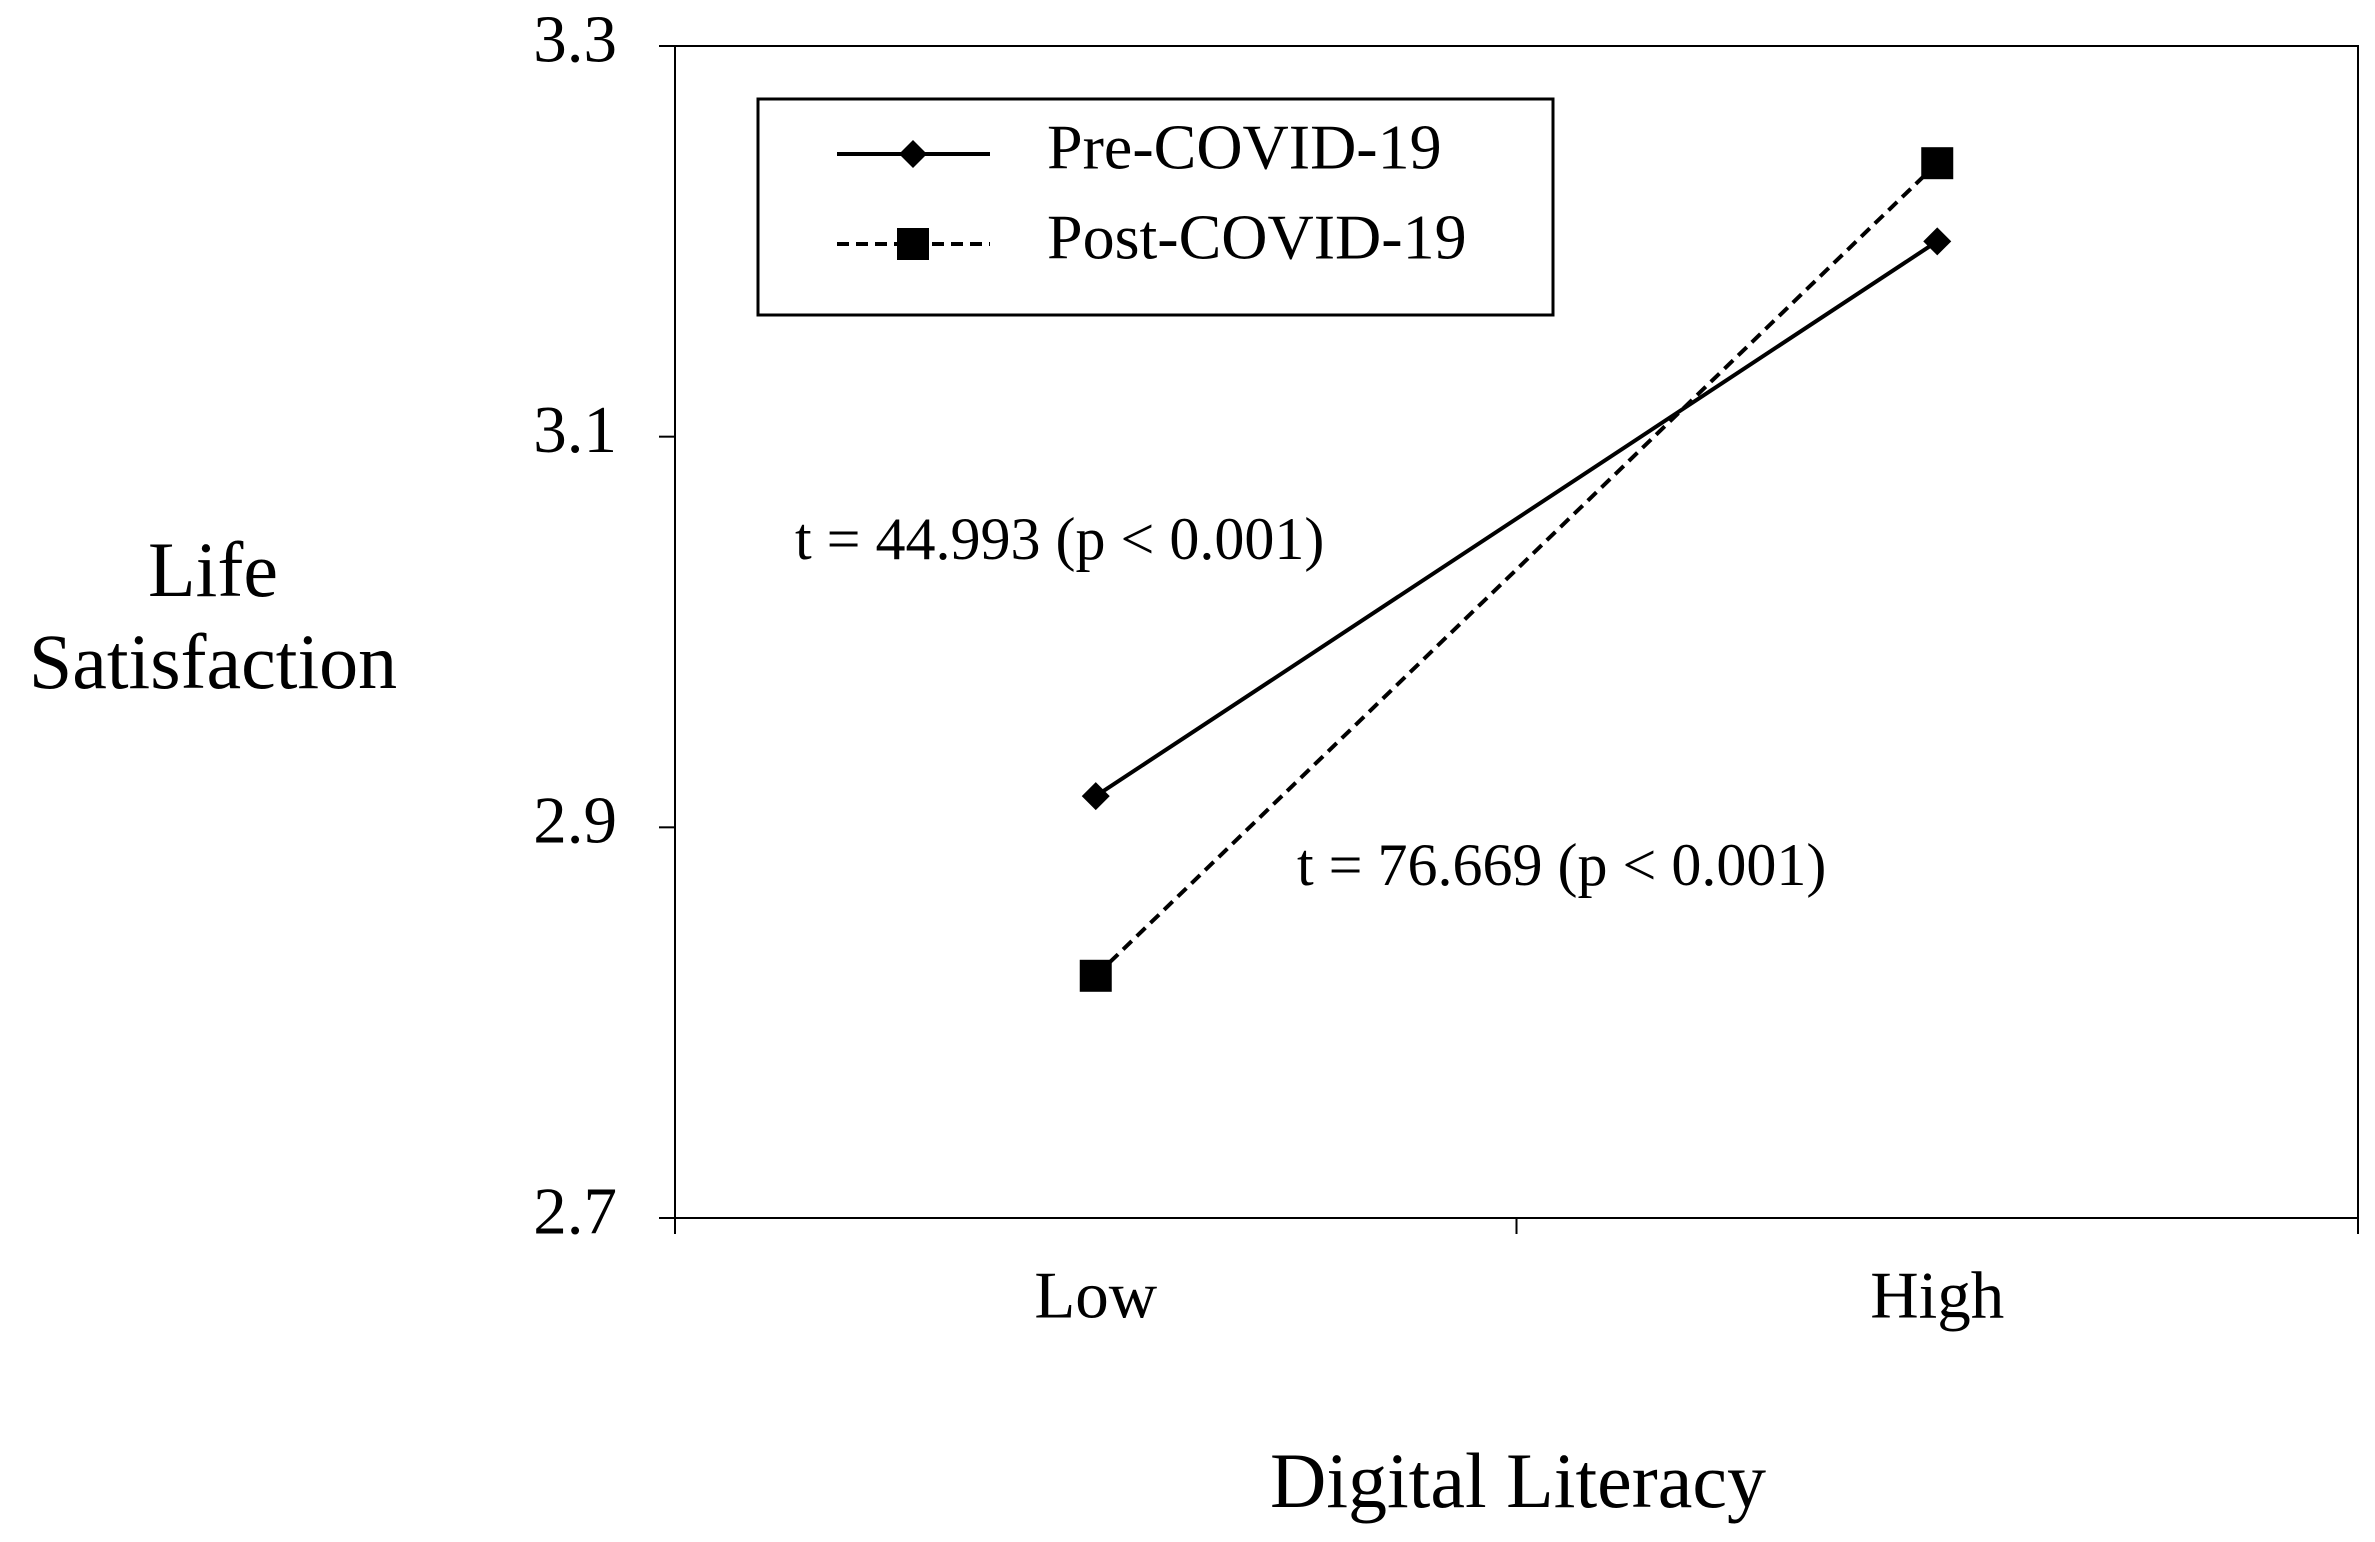 This screenshot has width=2375, height=1542. What do you see at coordinates (575, 1211) in the screenshot?
I see `y-tick-label: 2.7` at bounding box center [575, 1211].